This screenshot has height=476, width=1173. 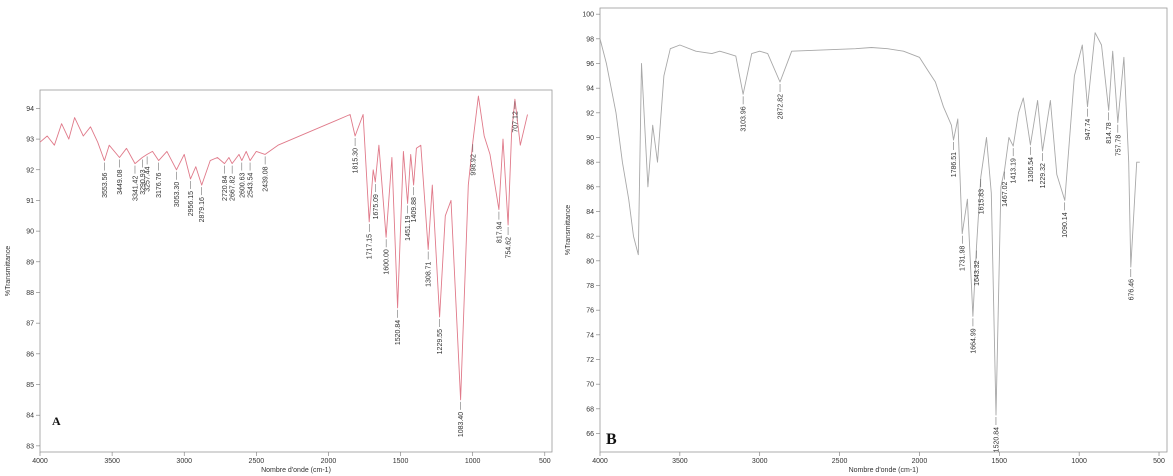 I want to click on peak-label: 3053.30, so click(x=177, y=194).